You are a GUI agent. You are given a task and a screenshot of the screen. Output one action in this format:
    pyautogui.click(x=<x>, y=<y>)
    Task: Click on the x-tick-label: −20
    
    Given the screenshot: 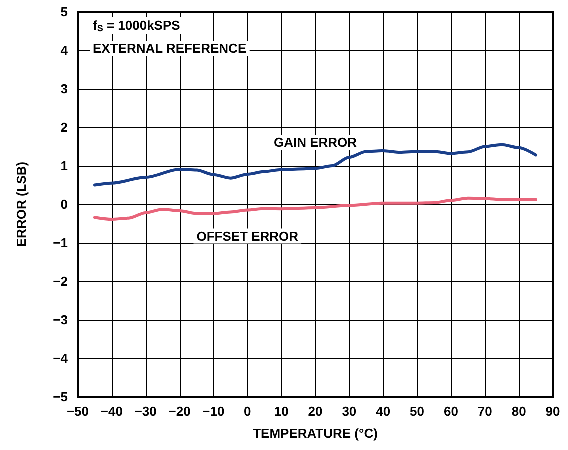 What is the action you would take?
    pyautogui.click(x=179, y=411)
    